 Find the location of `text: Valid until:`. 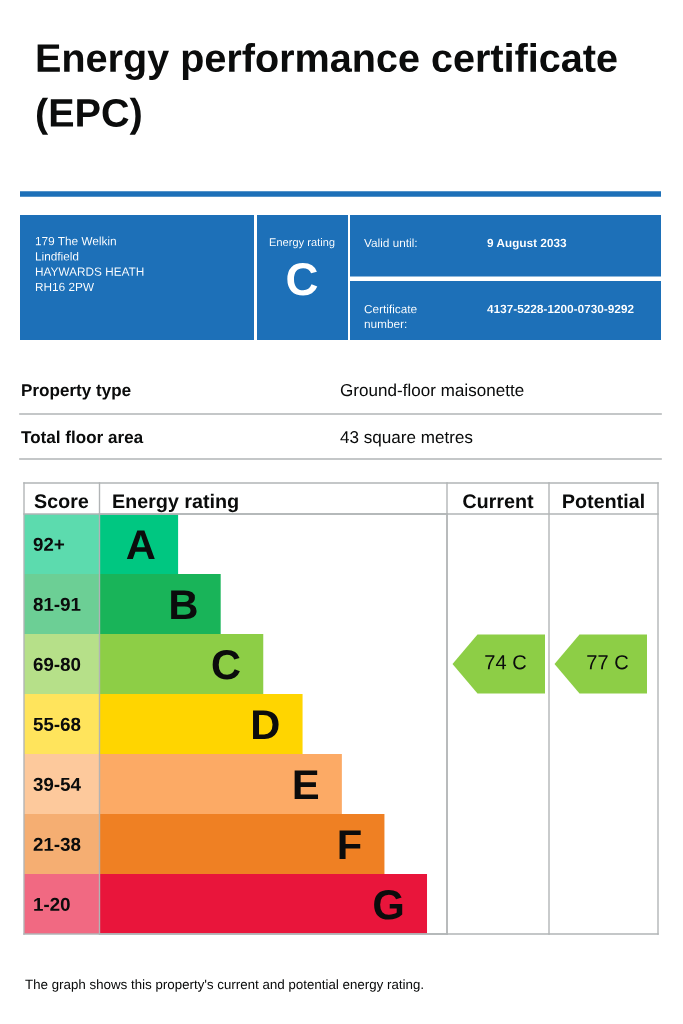

text: Valid until: is located at coordinates (390, 243).